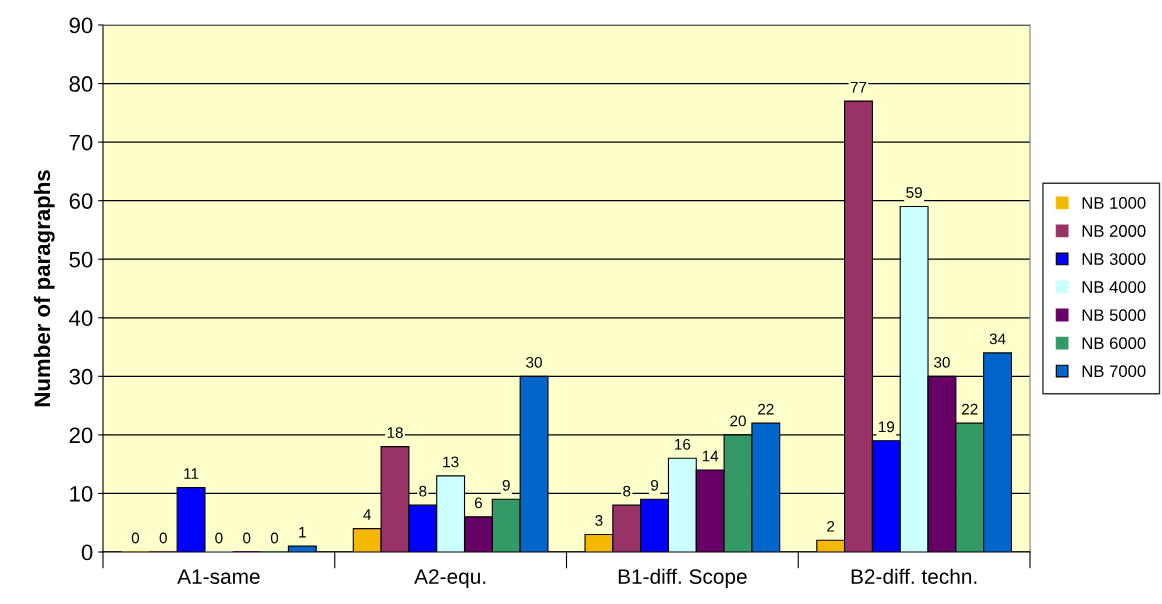 The image size is (1162, 604). Describe the element at coordinates (1114, 315) in the screenshot. I see `legend-label: NB 5000` at that location.